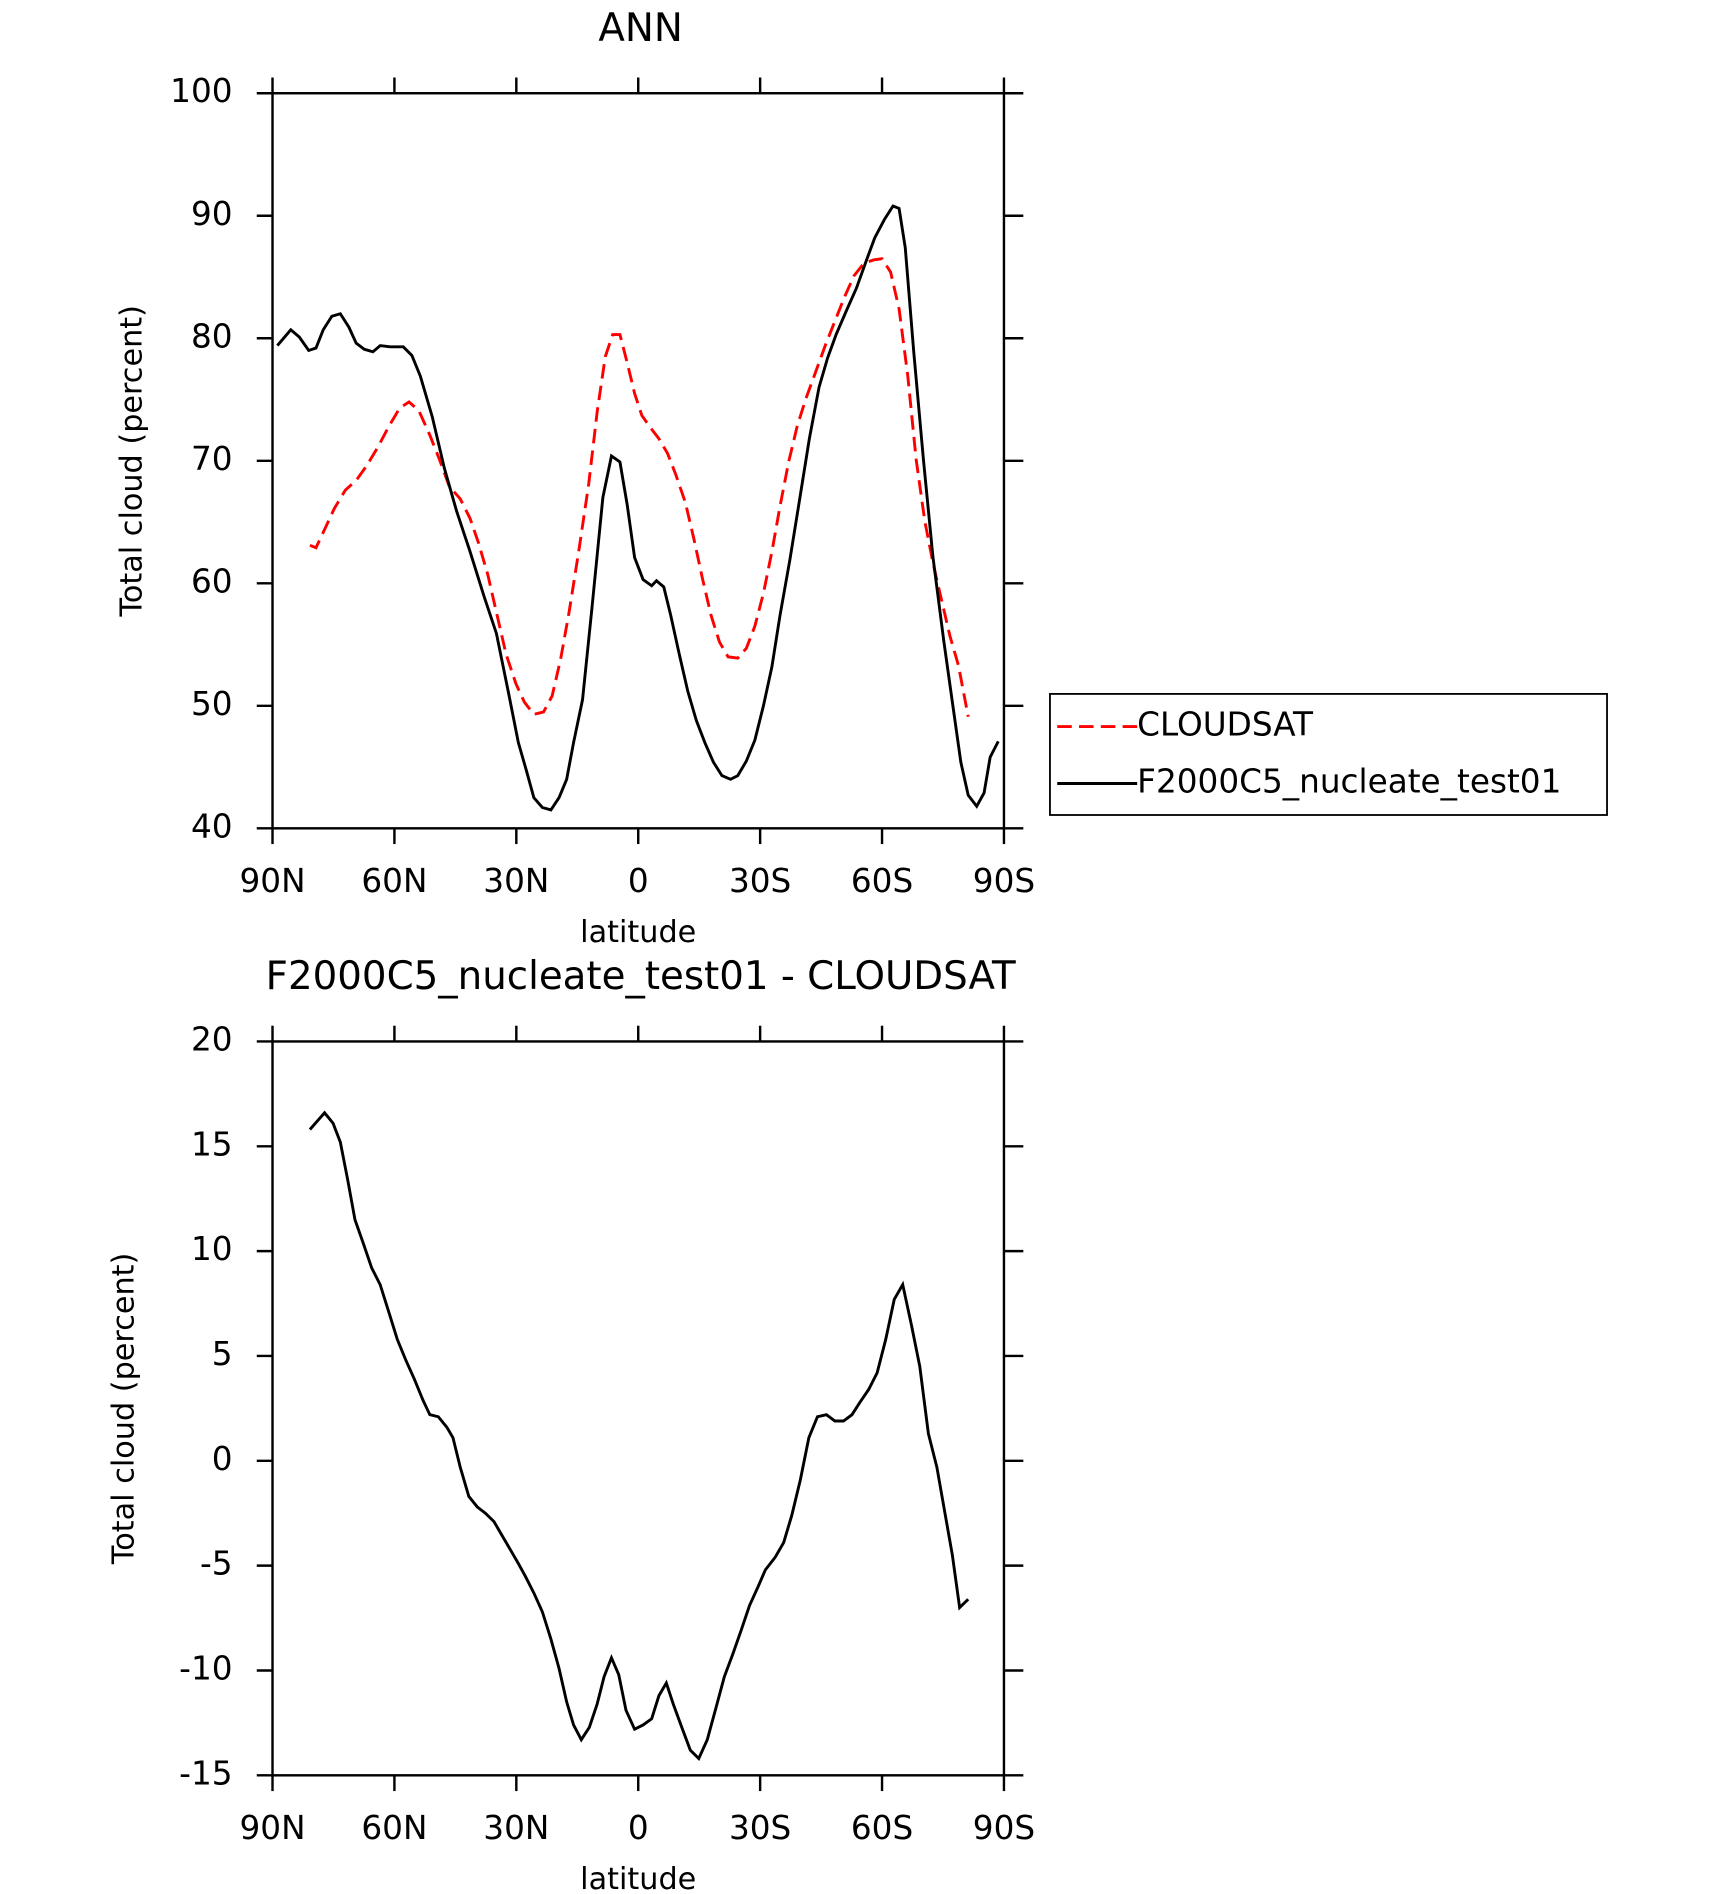  I want to click on y-tick-label: -15, so click(205, 1773).